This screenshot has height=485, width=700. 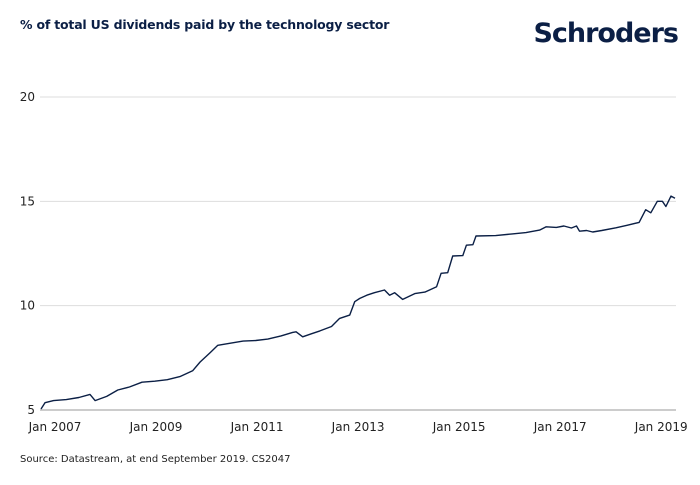 What do you see at coordinates (27, 97) in the screenshot?
I see `y-tick-label: 20` at bounding box center [27, 97].